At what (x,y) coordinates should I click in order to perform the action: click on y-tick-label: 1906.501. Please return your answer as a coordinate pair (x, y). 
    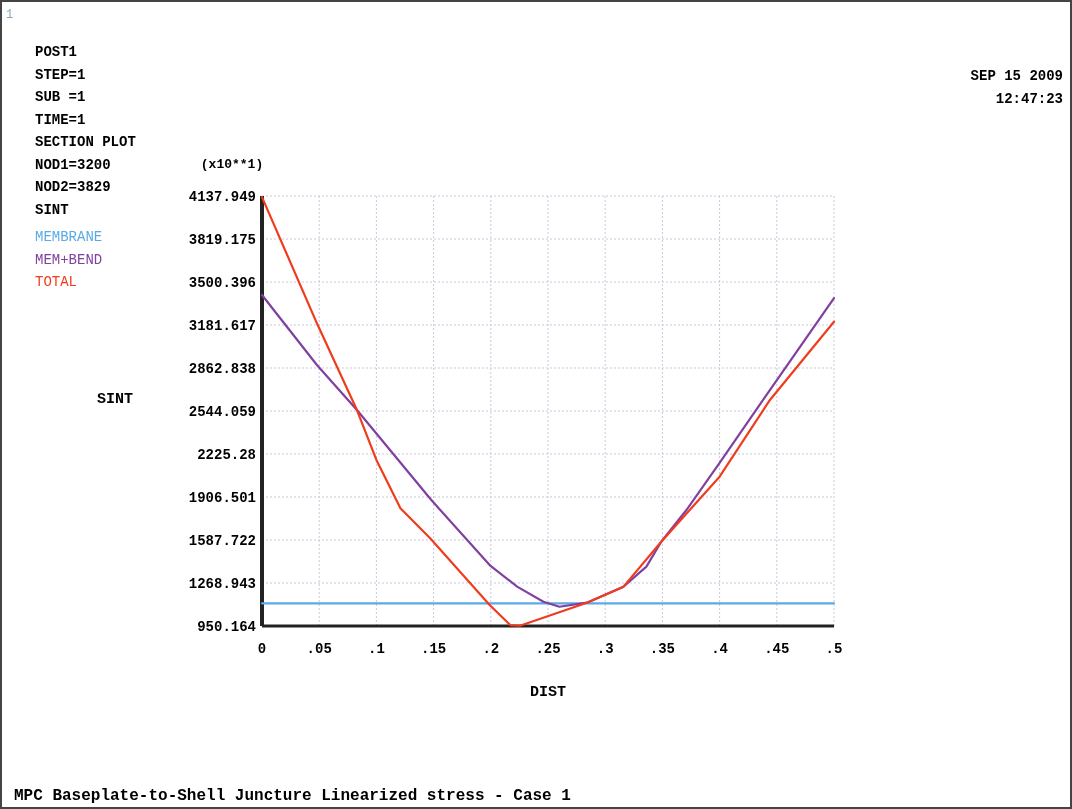
    Looking at the image, I should click on (222, 497).